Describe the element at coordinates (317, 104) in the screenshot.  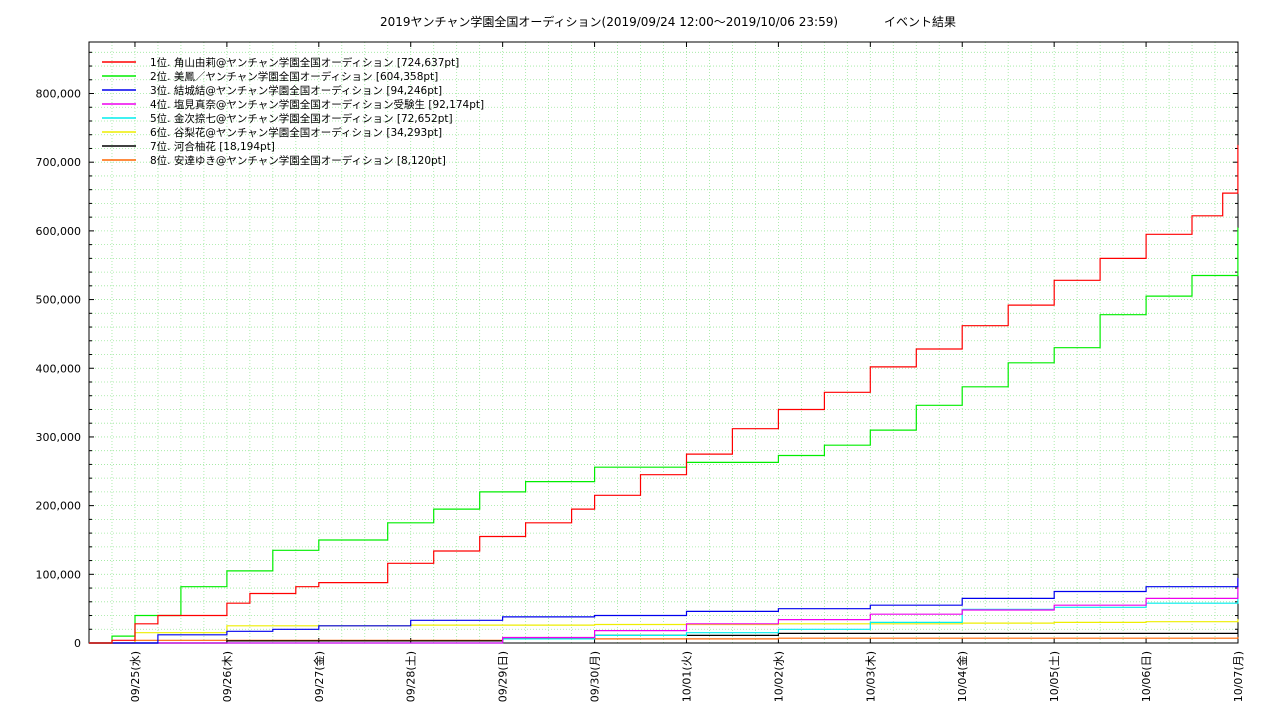
I see `legend-label: 4位. 塩見真奈@ヤンチャン学園全国オーディション受験生 [92,174pt]` at that location.